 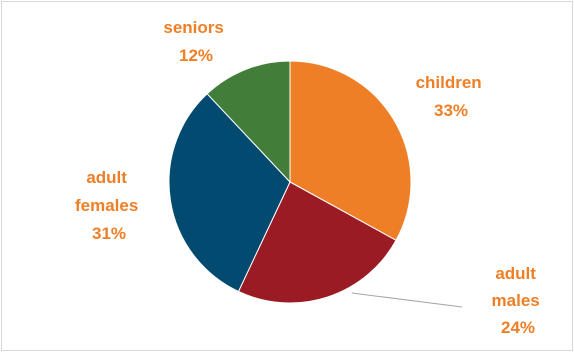 I want to click on label-children-pct: 33%, so click(x=451, y=110).